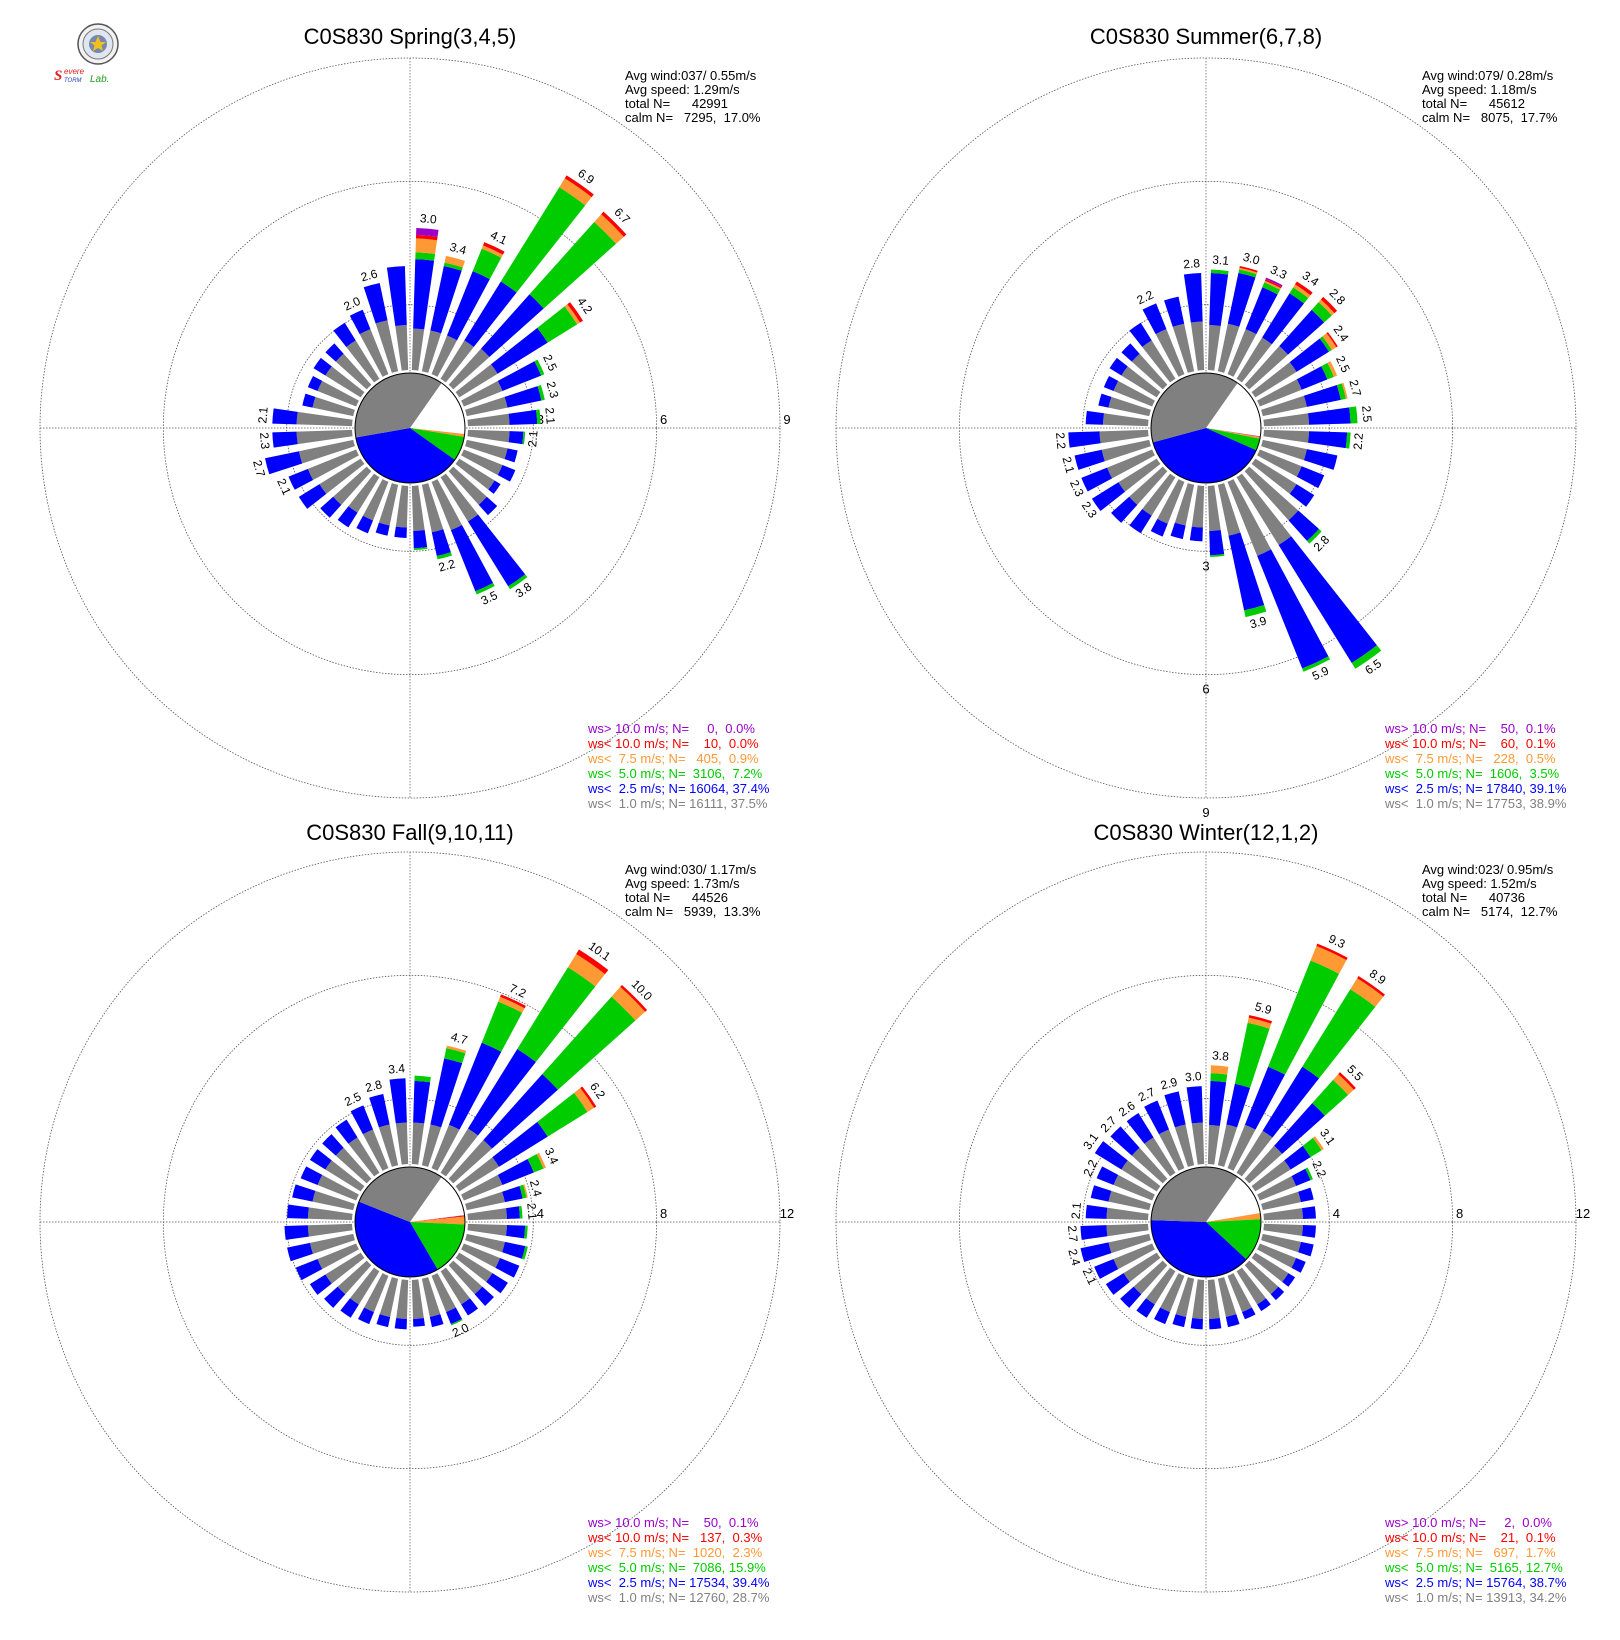 The width and height of the screenshot is (1620, 1640). I want to click on bar-label: 3.3, so click(1278, 272).